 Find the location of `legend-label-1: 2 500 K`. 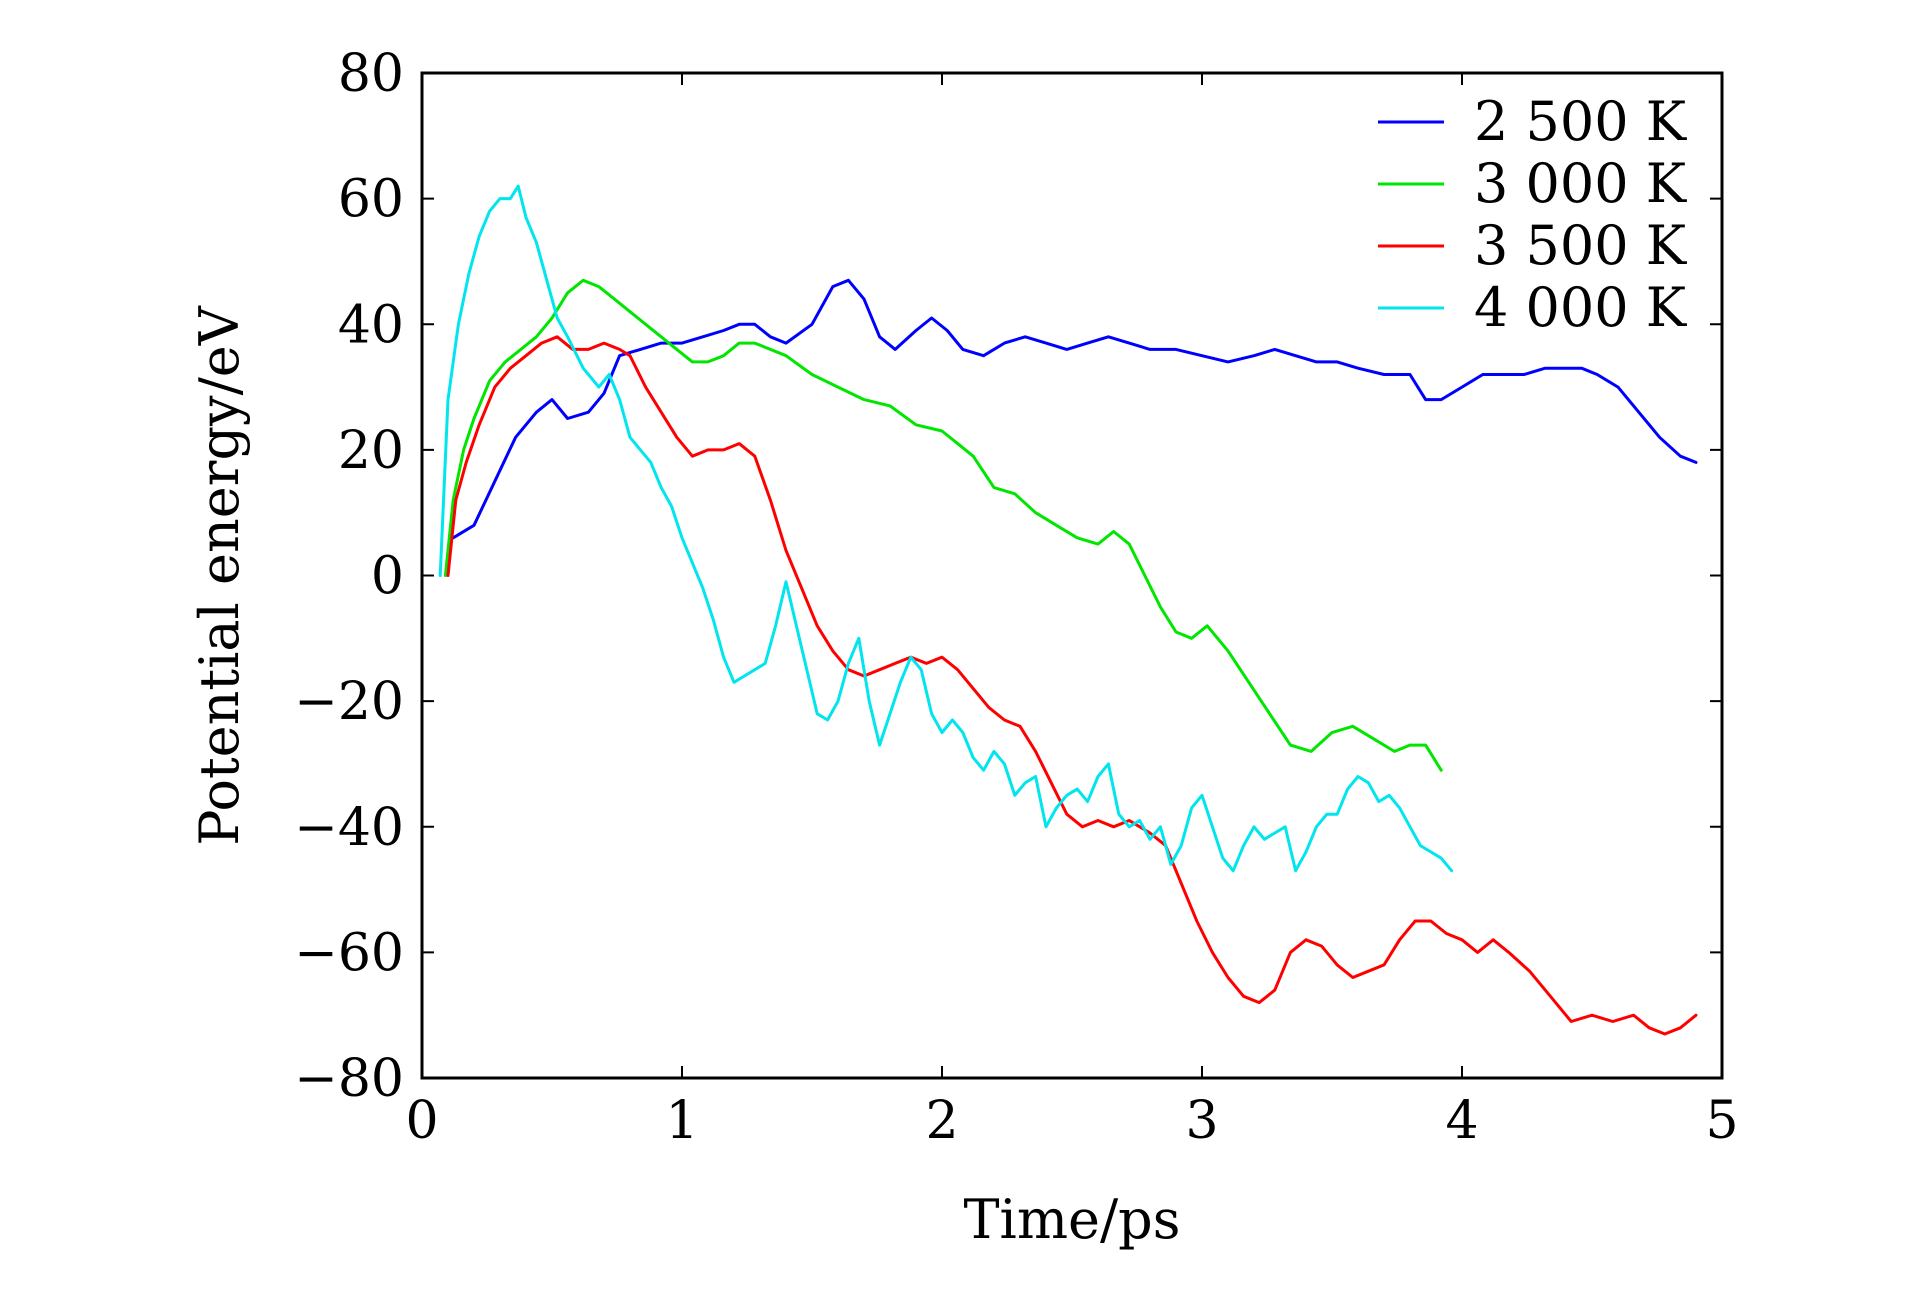

legend-label-1: 2 500 K is located at coordinates (1581, 121).